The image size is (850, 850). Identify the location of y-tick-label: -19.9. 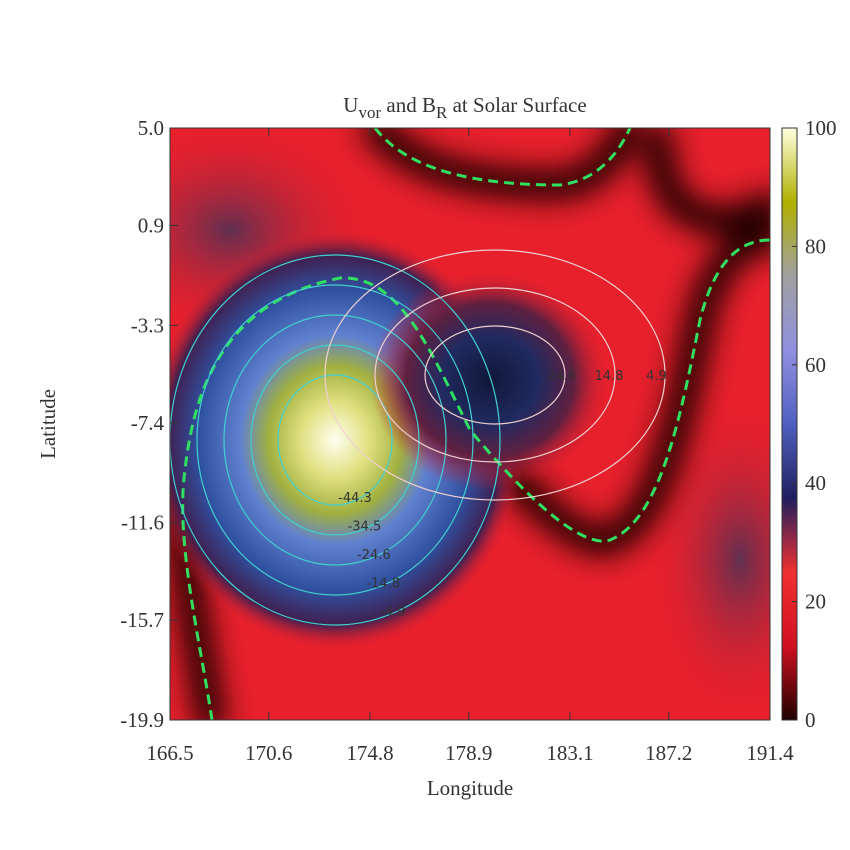
(142, 720).